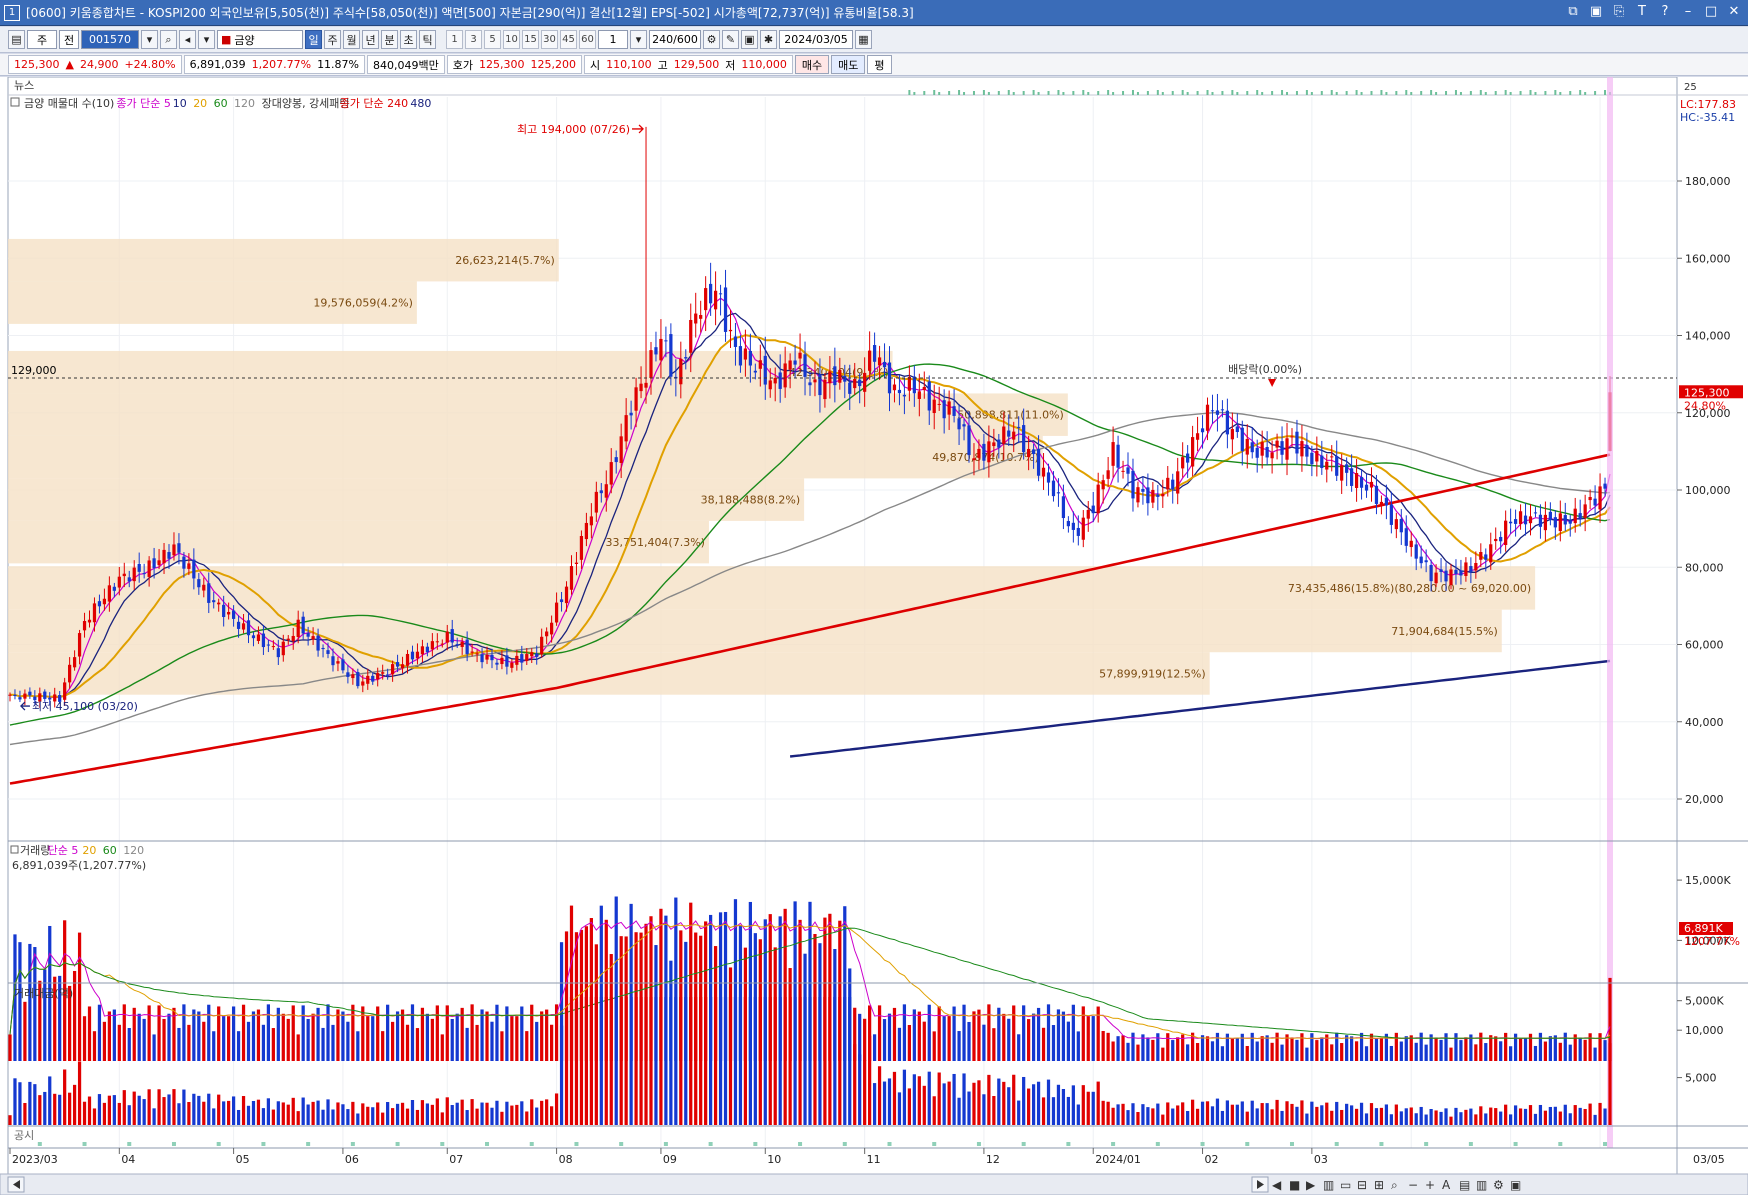 This screenshot has width=1748, height=1195. I want to click on plus-icon: +, so click(1430, 1185).